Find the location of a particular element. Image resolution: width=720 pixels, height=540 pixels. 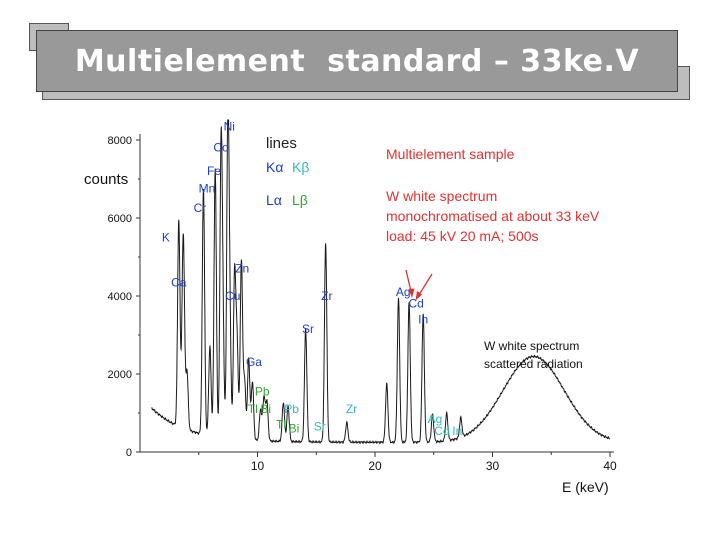

slide-title: Multielement standard – 33ke.V is located at coordinates (357, 61).